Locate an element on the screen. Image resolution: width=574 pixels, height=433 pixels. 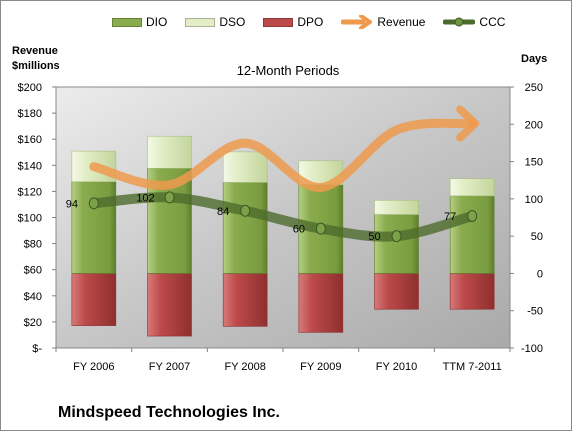
legend-label-revenue: Revenue is located at coordinates (401, 22).